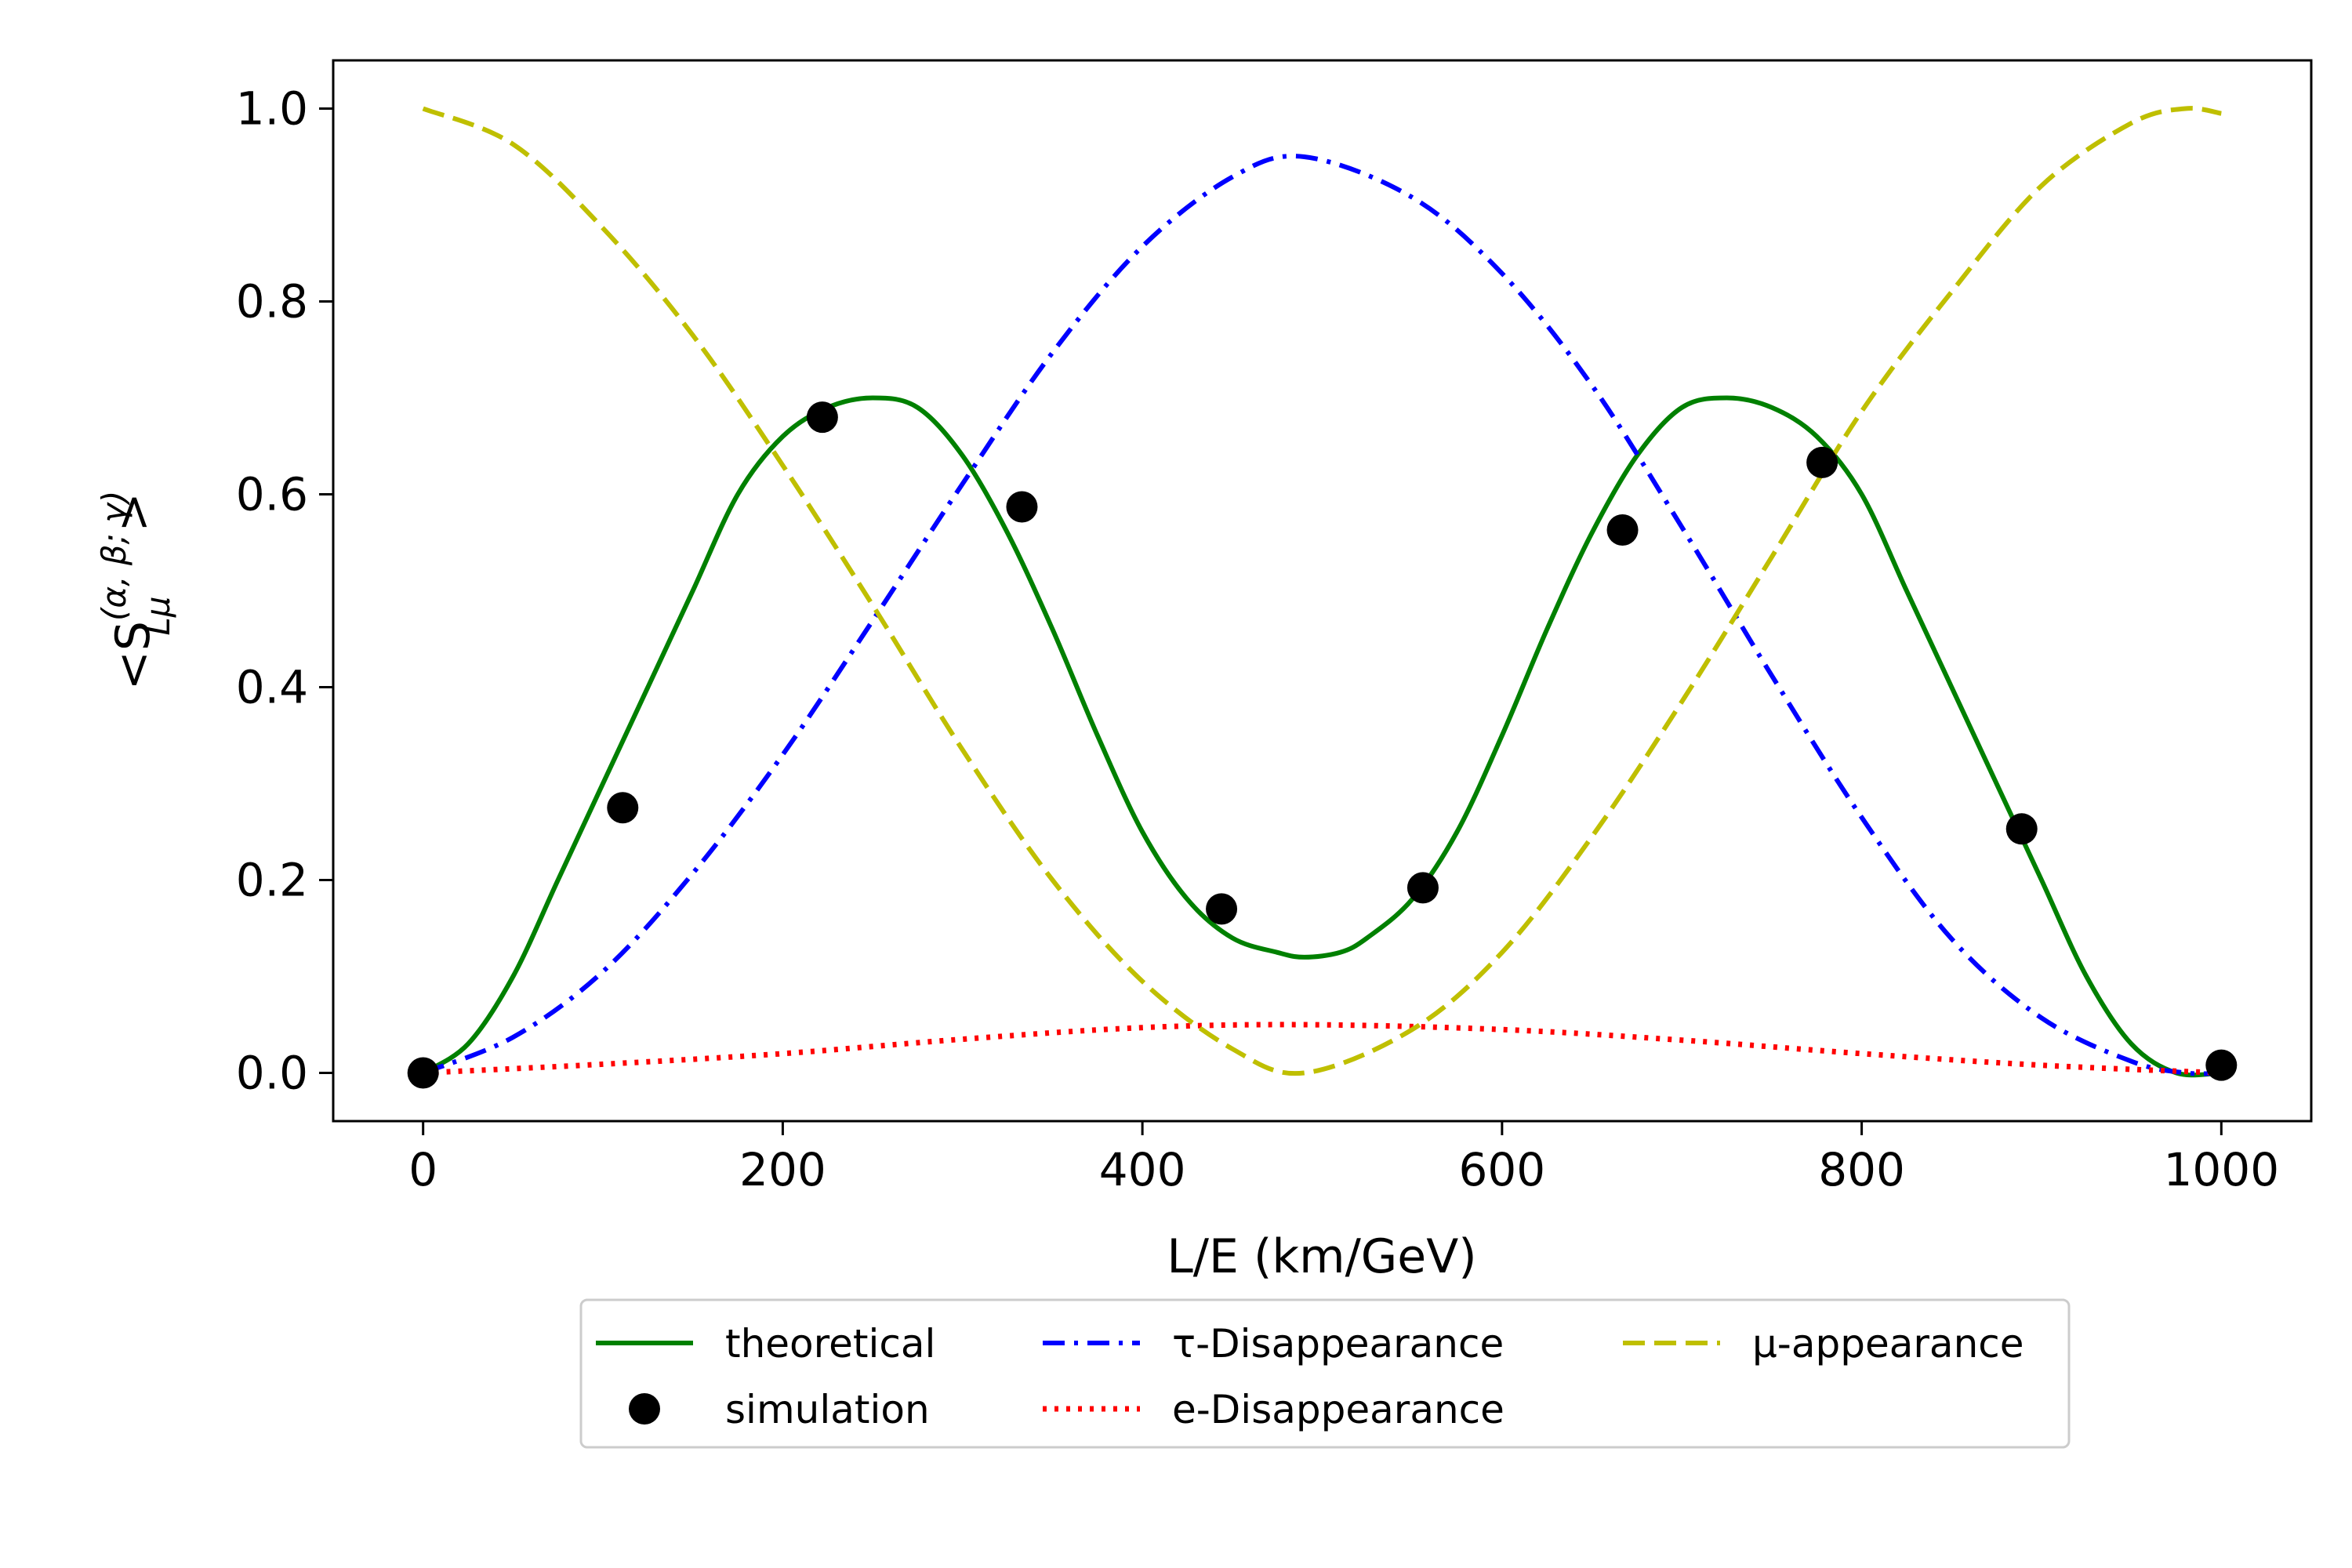 The height and width of the screenshot is (1568, 2352). I want to click on y-tick-label: 0.0, so click(272, 1073).